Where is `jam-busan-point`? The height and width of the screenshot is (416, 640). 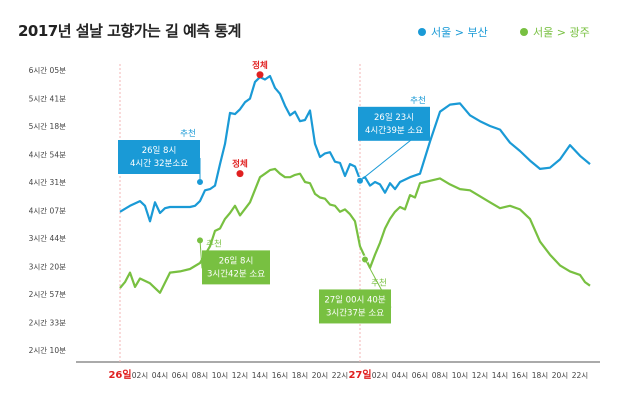 jam-busan-point is located at coordinates (260, 75).